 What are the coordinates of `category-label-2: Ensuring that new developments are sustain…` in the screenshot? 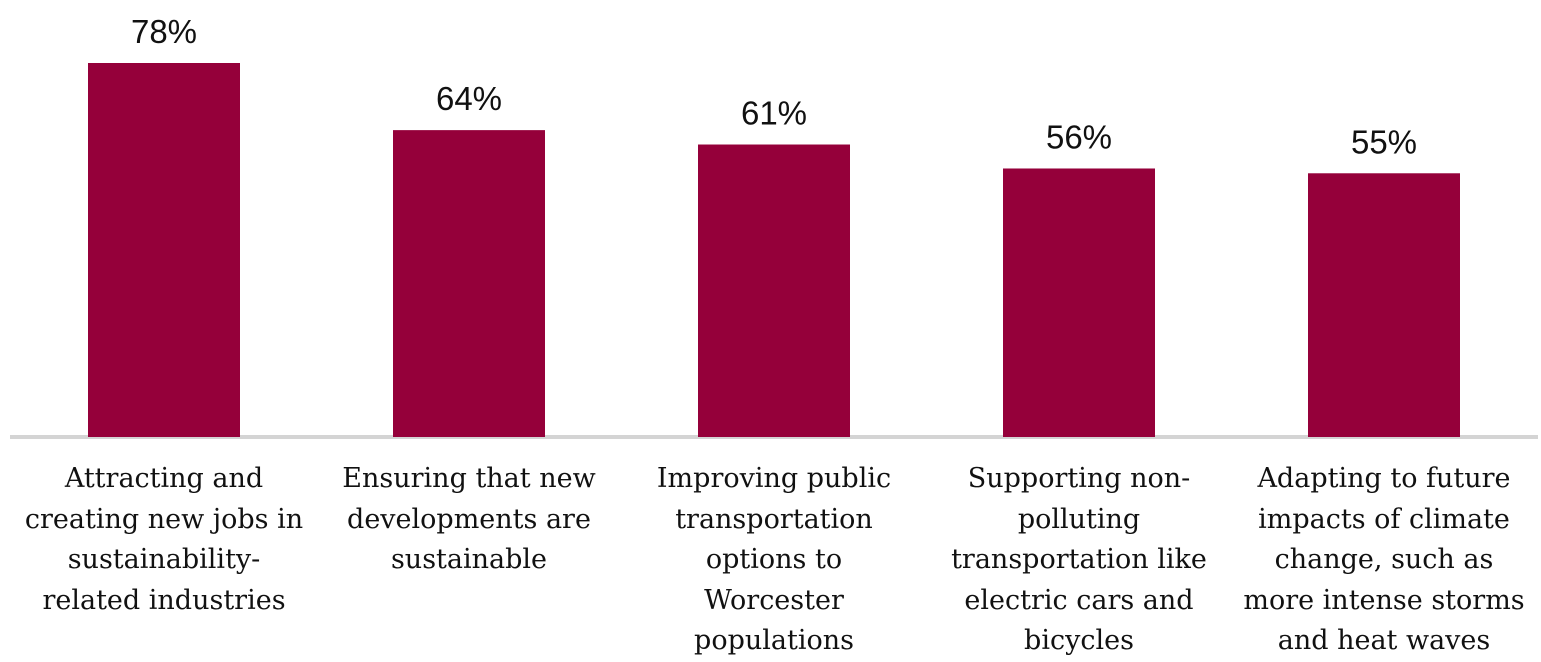 It's located at (469, 520).